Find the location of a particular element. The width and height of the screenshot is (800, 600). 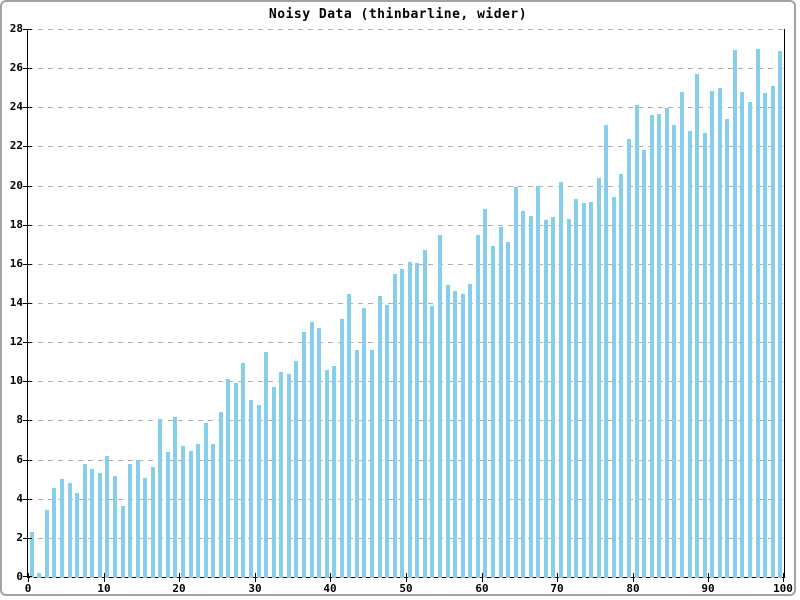

y-tick-label: 4 is located at coordinates (19, 498).